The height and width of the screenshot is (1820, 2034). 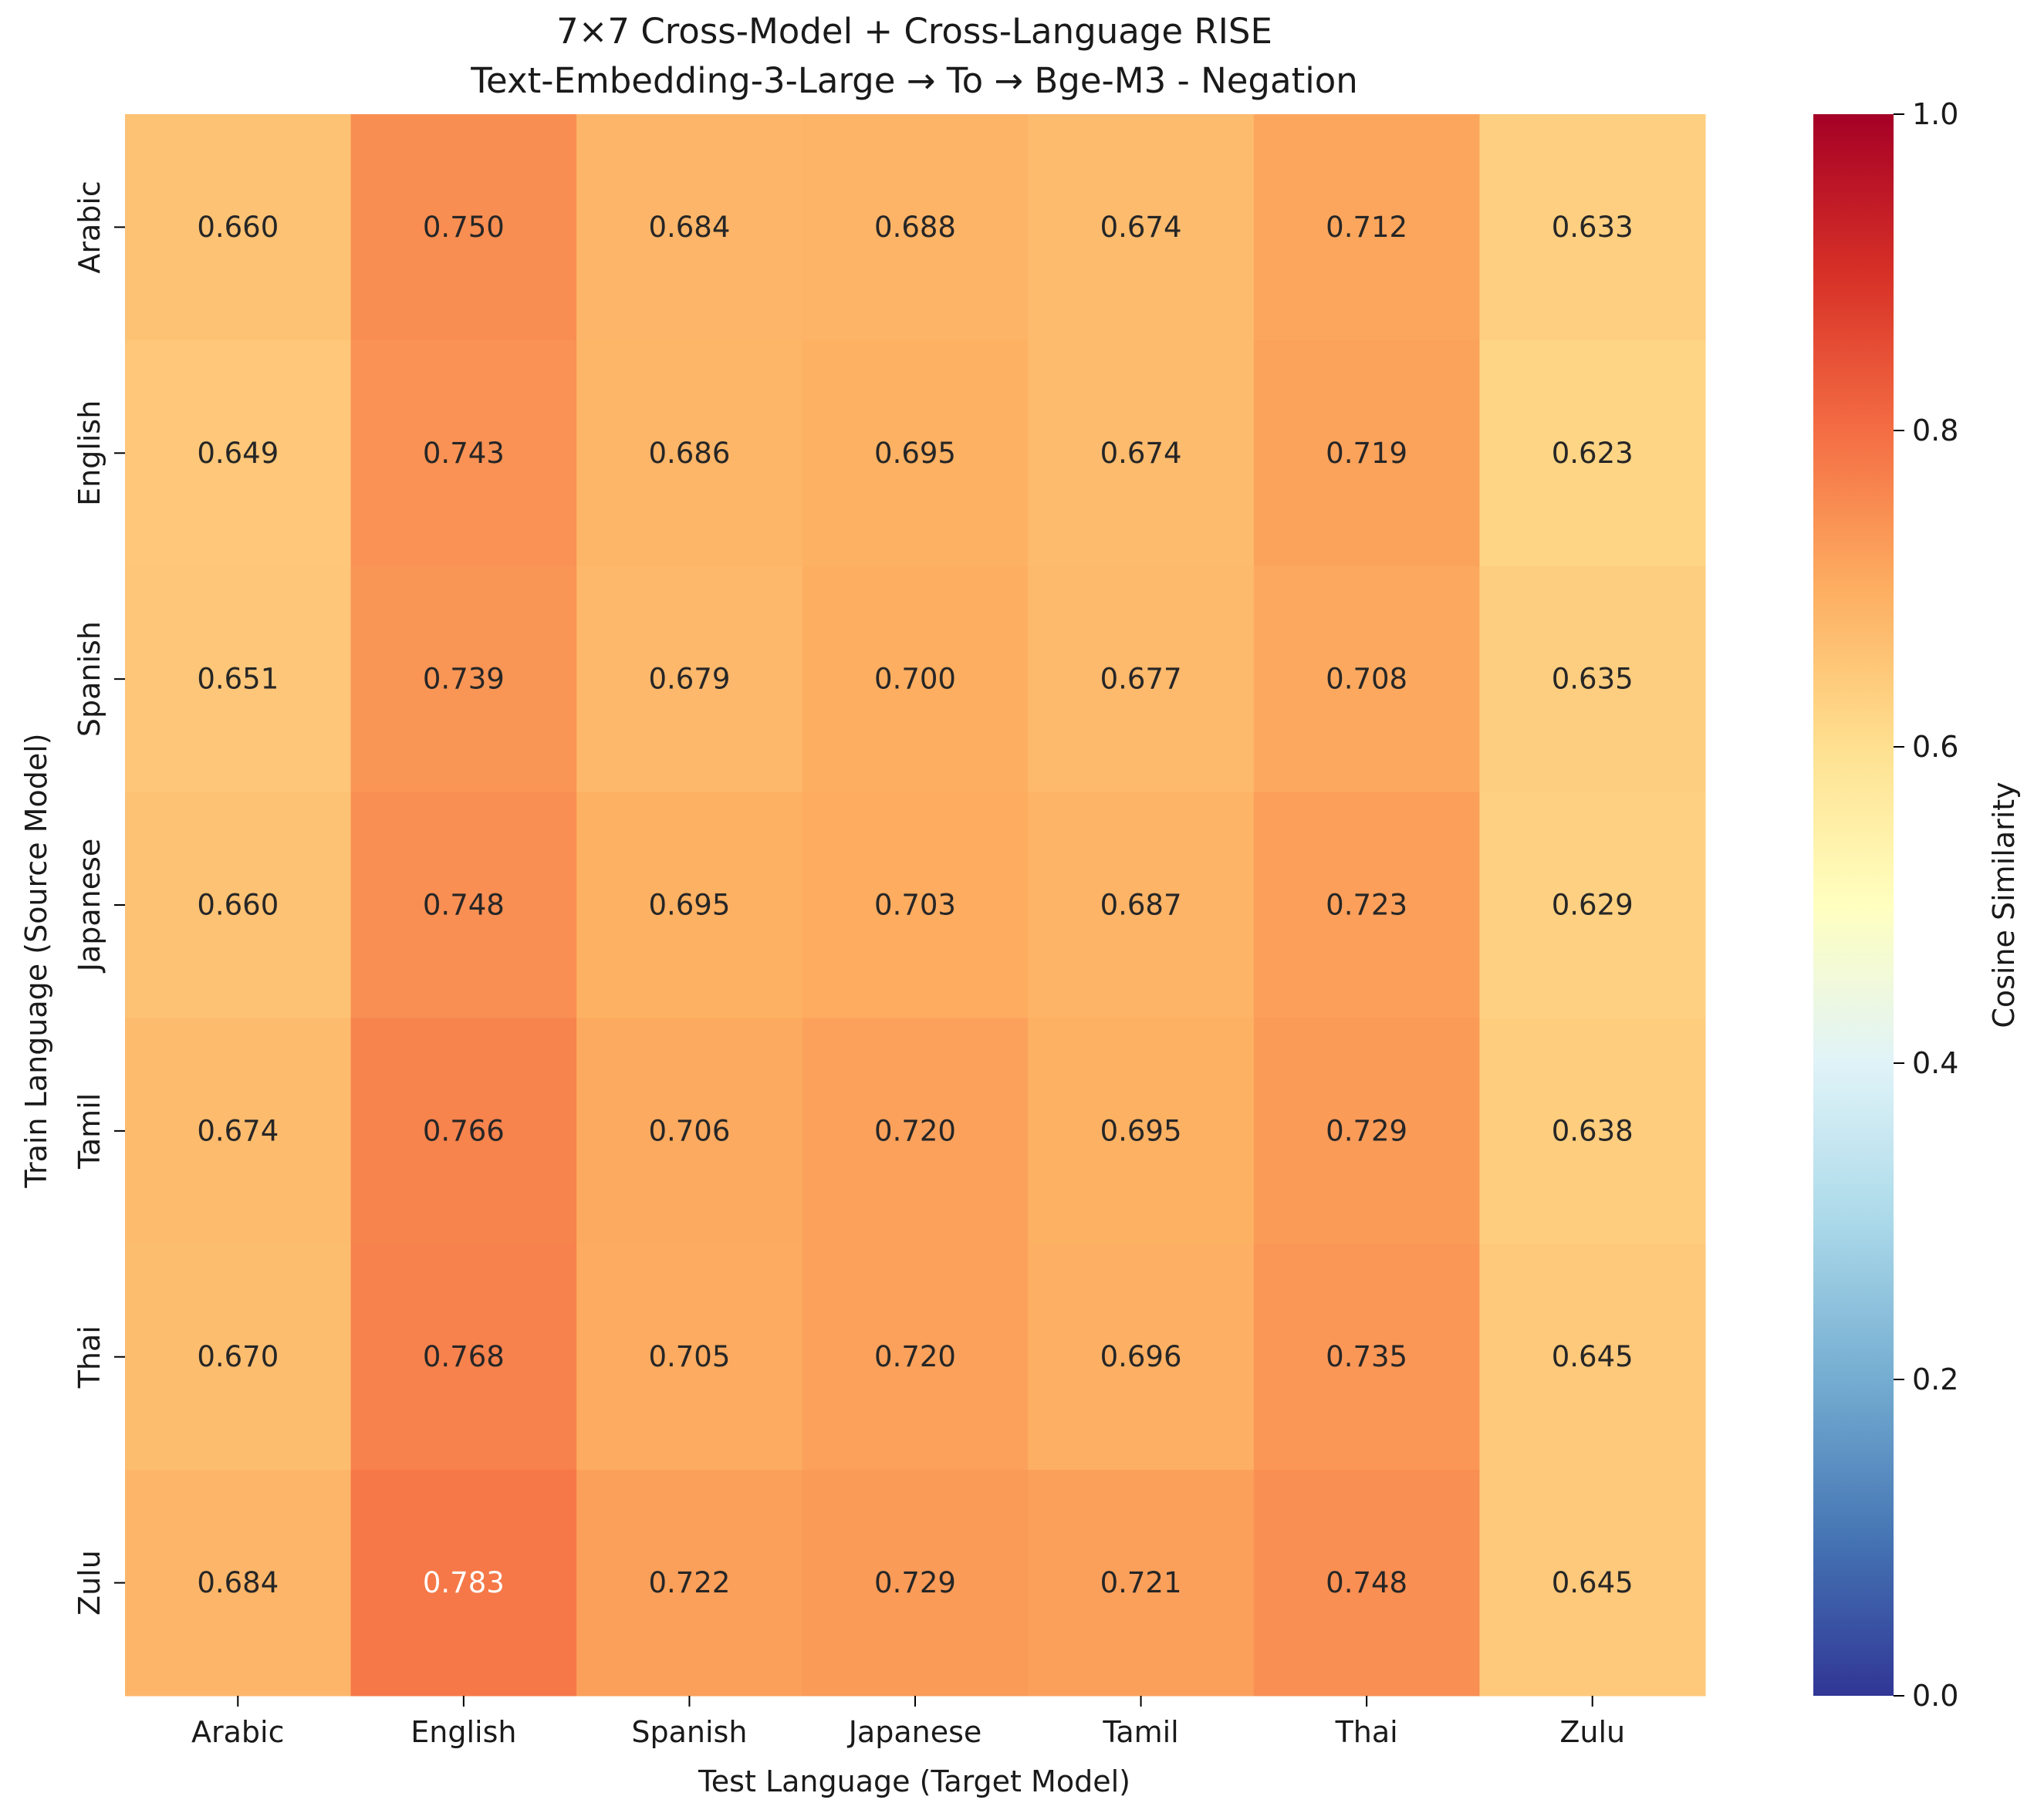 I want to click on y-tick-label: Tamil, so click(x=89, y=1132).